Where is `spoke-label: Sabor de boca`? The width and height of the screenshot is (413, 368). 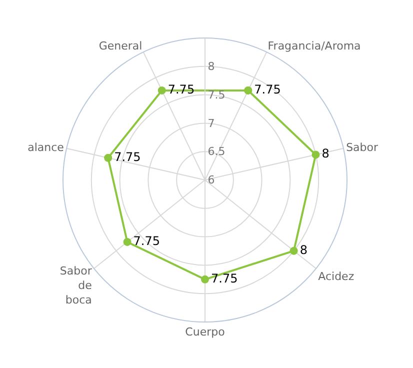
spoke-label: Sabor de boca is located at coordinates (76, 285).